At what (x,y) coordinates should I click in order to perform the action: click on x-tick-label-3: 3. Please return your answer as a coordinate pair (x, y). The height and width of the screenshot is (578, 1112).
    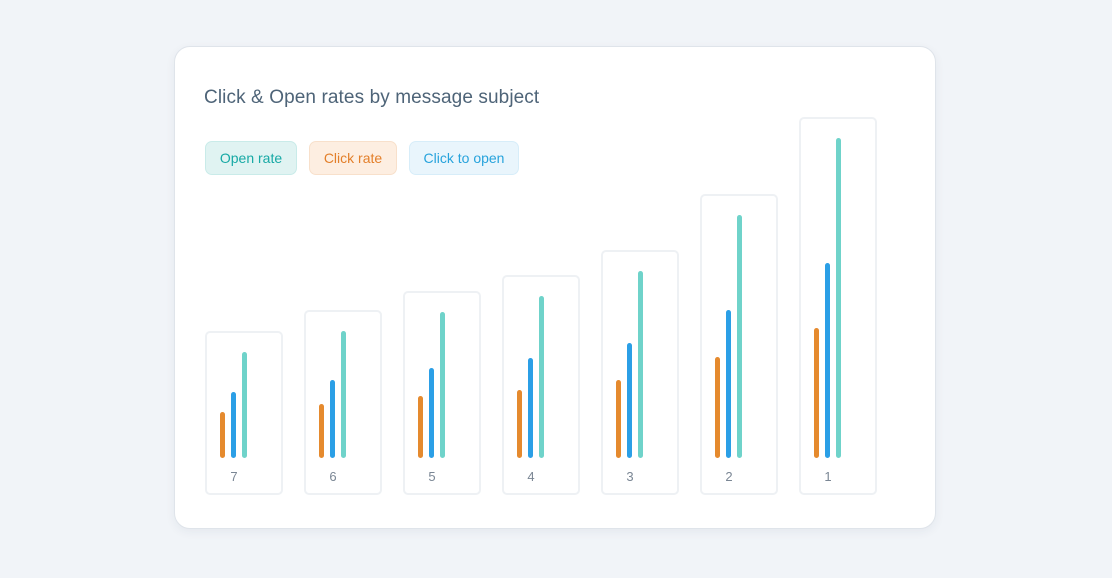
    Looking at the image, I should click on (629, 476).